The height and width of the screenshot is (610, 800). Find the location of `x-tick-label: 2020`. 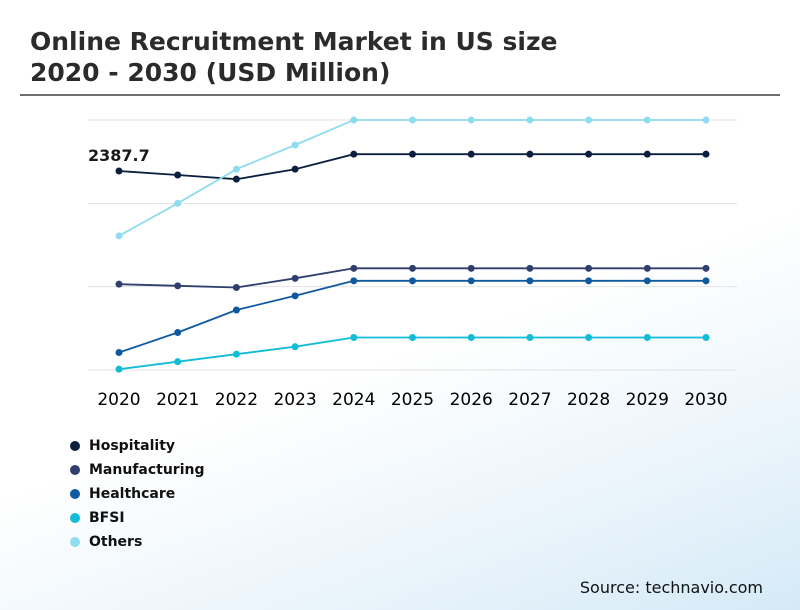

x-tick-label: 2020 is located at coordinates (118, 400).